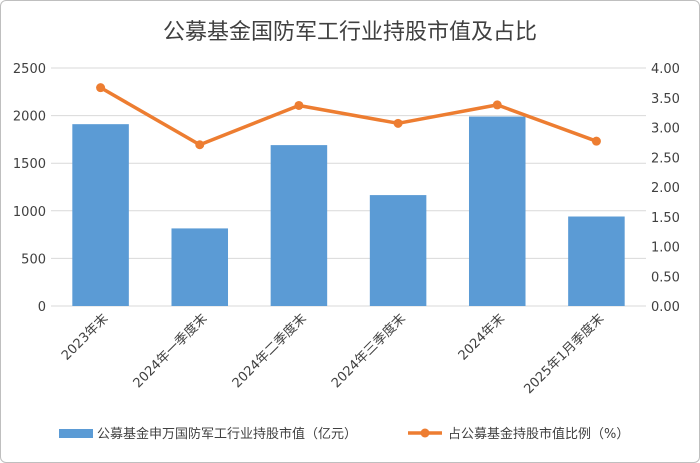 Image resolution: width=700 pixels, height=463 pixels. Describe the element at coordinates (482, 337) in the screenshot. I see `x-tick-label: 2024年末` at that location.